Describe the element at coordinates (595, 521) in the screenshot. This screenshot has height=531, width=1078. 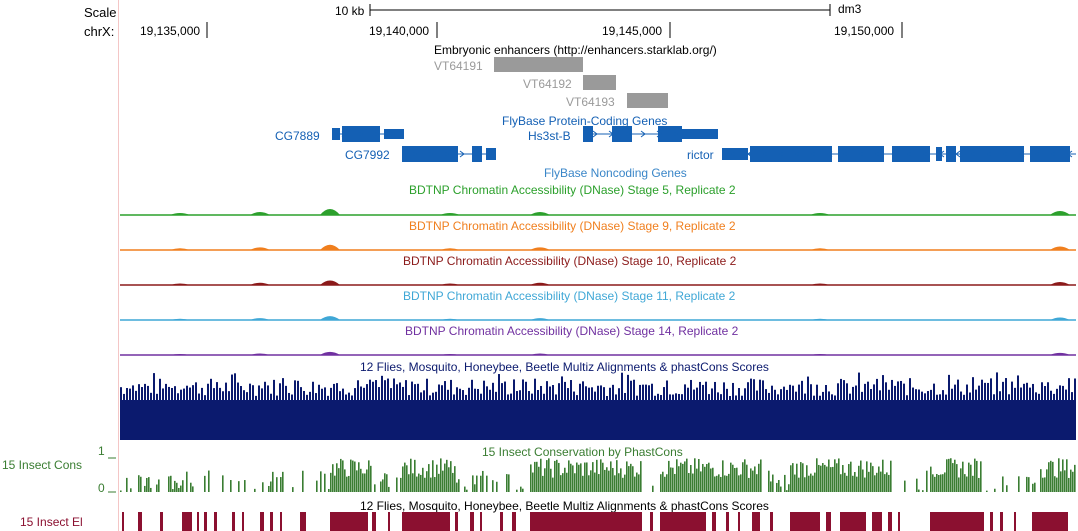
I see `elements-track` at that location.